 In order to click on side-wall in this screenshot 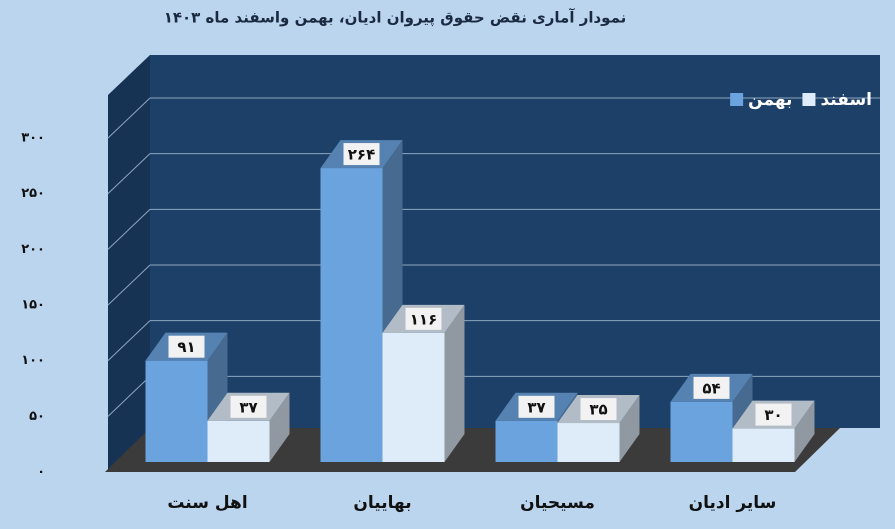, I will do `click(129, 263)`.